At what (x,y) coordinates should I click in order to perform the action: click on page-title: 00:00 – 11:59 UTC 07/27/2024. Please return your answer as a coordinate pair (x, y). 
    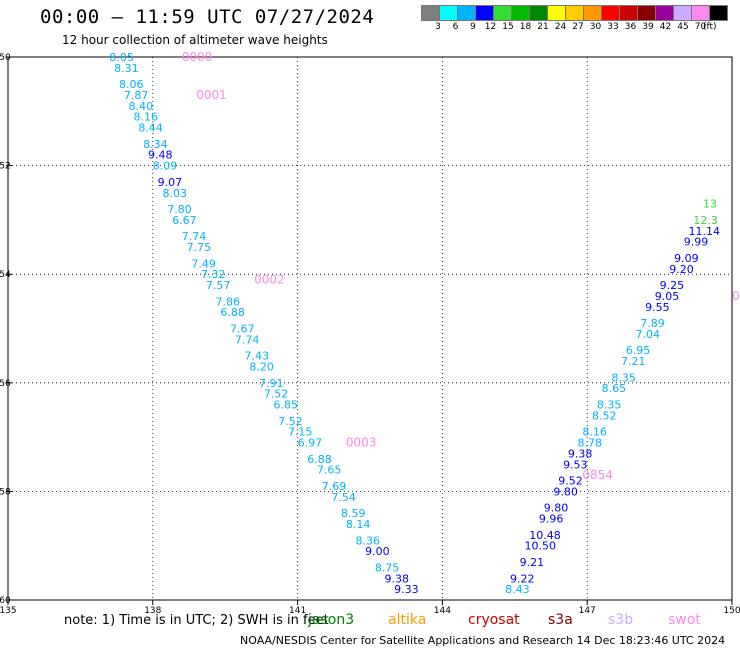
    Looking at the image, I should click on (207, 17).